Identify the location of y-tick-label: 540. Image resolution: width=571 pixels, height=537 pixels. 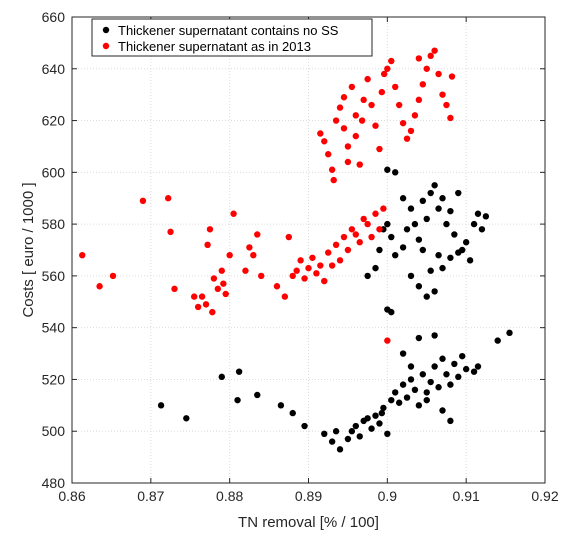
(54, 328).